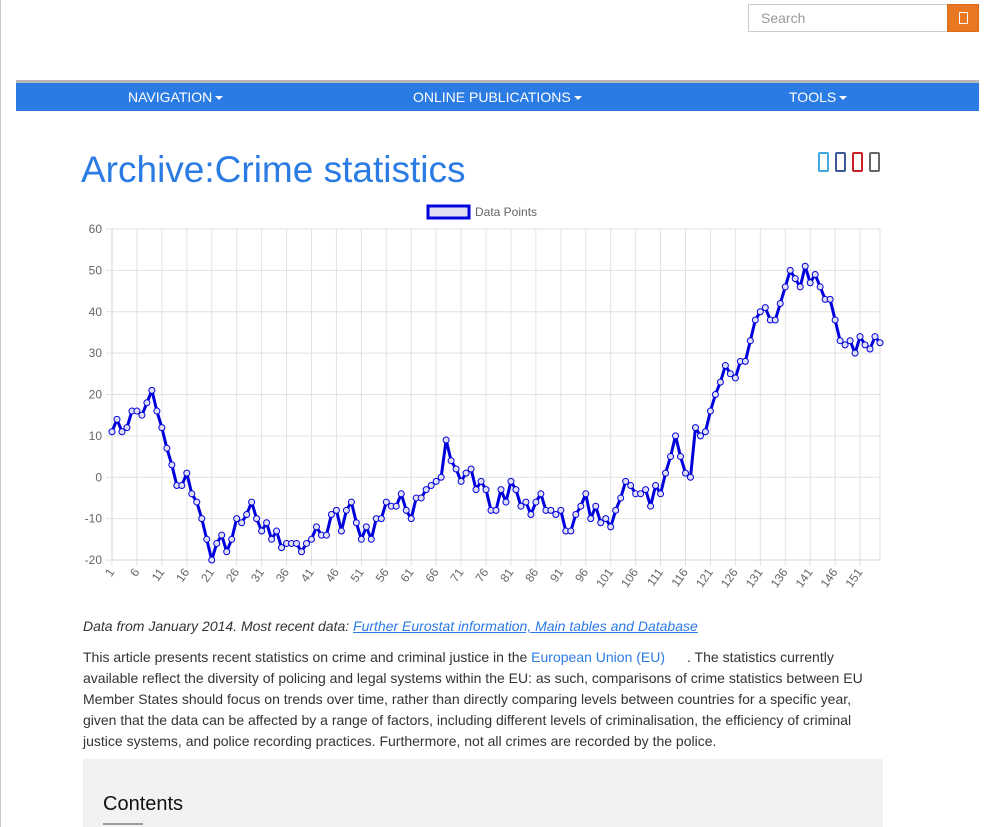 The image size is (992, 827). What do you see at coordinates (158, 574) in the screenshot?
I see `x-tick-label: 11` at bounding box center [158, 574].